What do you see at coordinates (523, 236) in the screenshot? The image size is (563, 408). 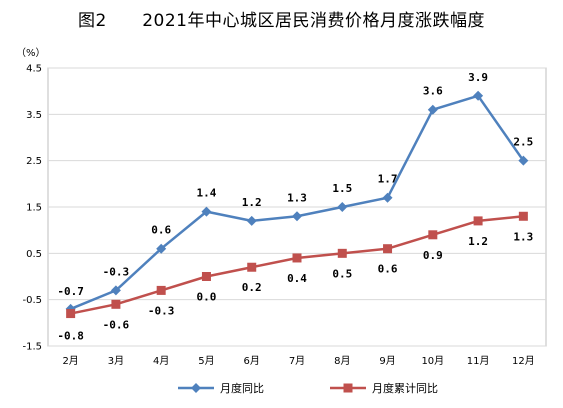 I see `data-label-series-2: 1.3` at bounding box center [523, 236].